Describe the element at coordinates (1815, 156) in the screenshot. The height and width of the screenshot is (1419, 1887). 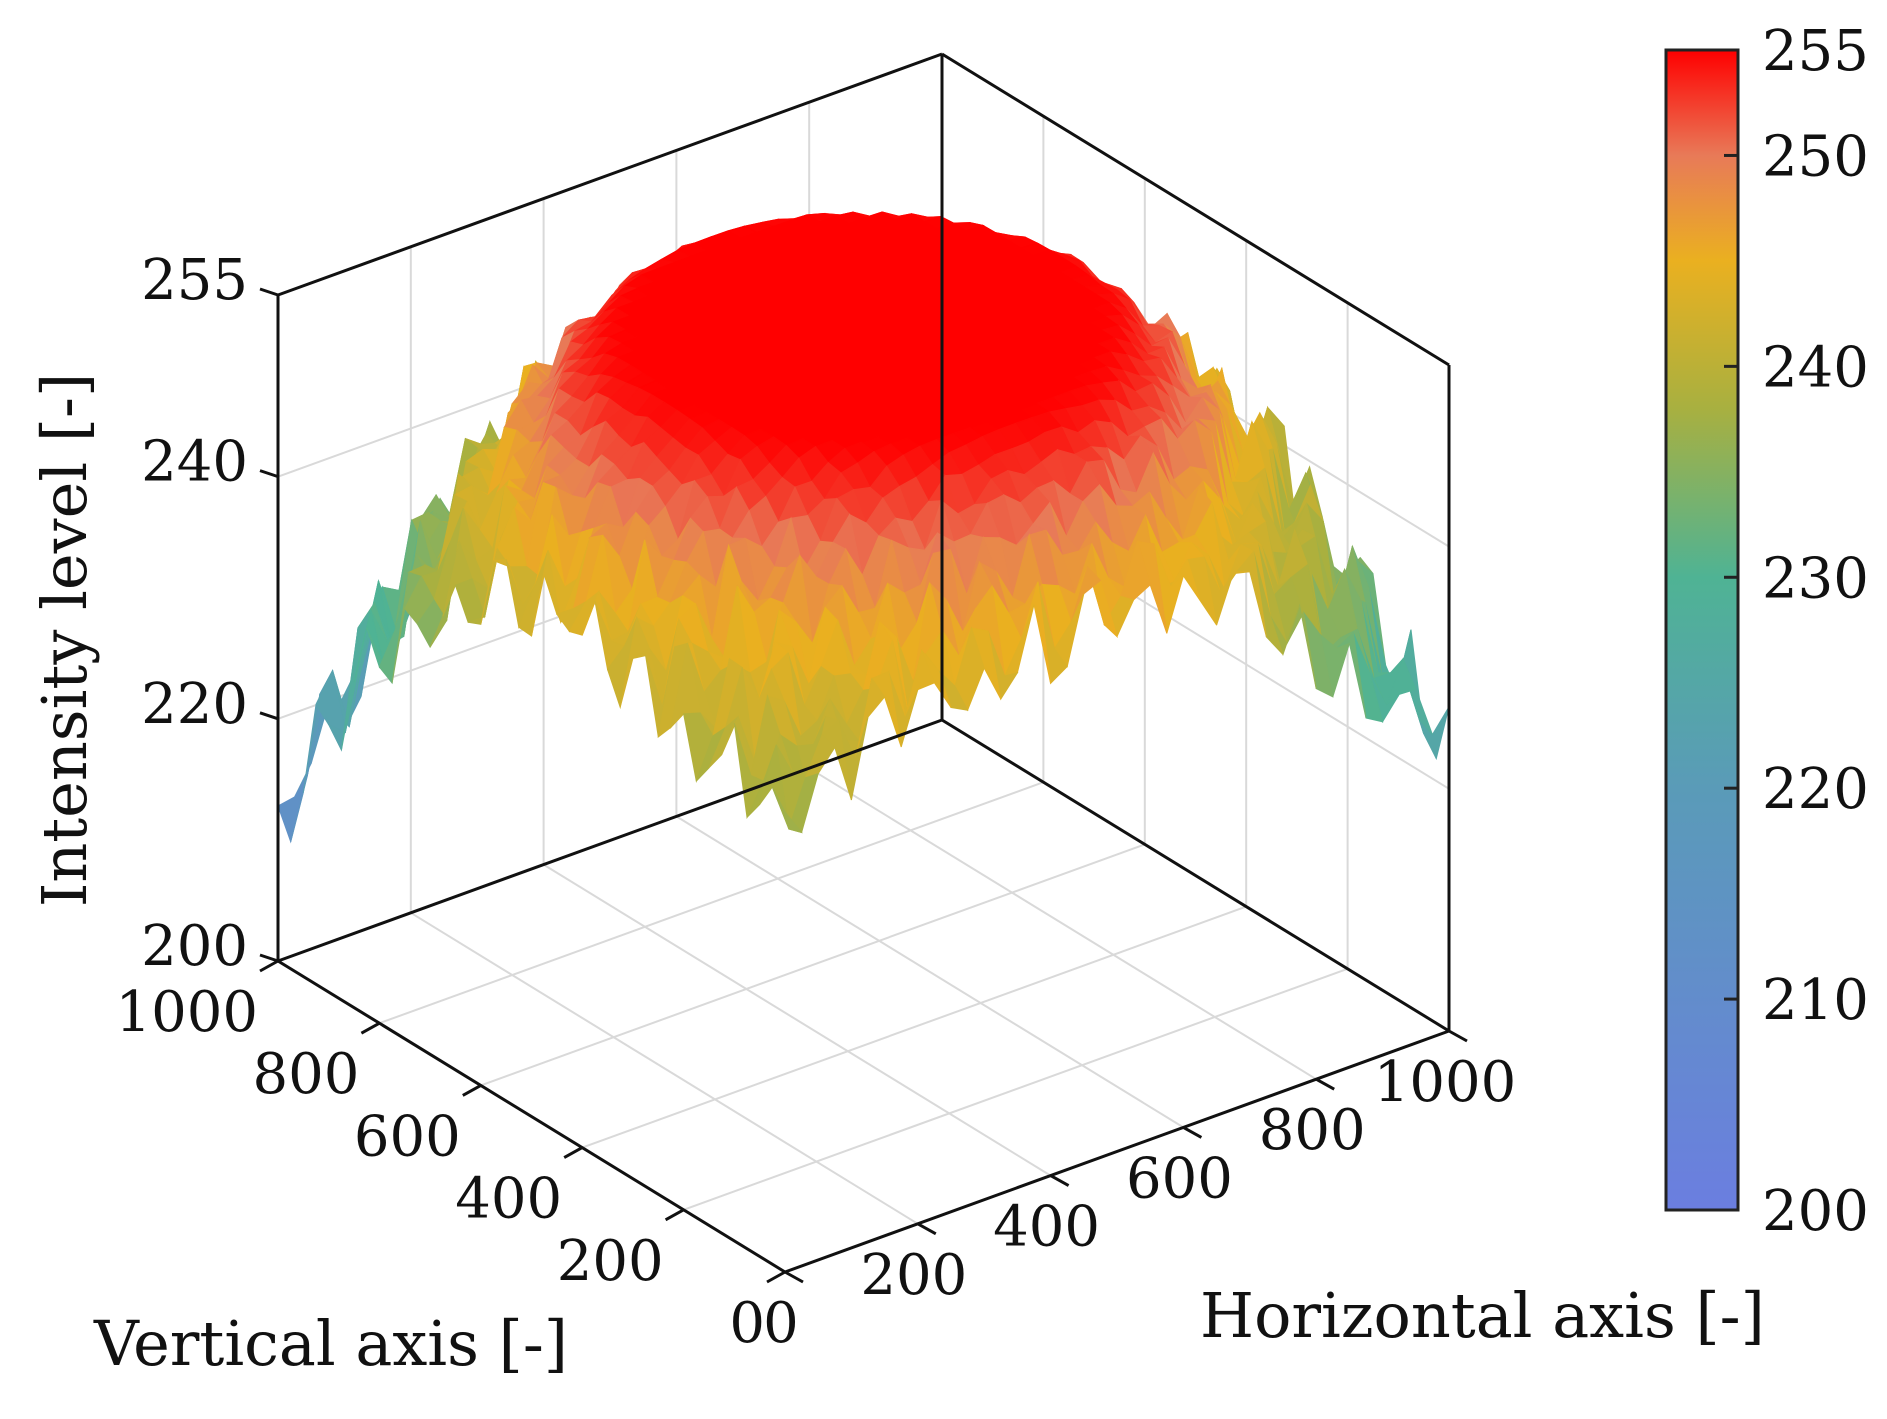
I see `colorbar-tick-label: 250` at that location.